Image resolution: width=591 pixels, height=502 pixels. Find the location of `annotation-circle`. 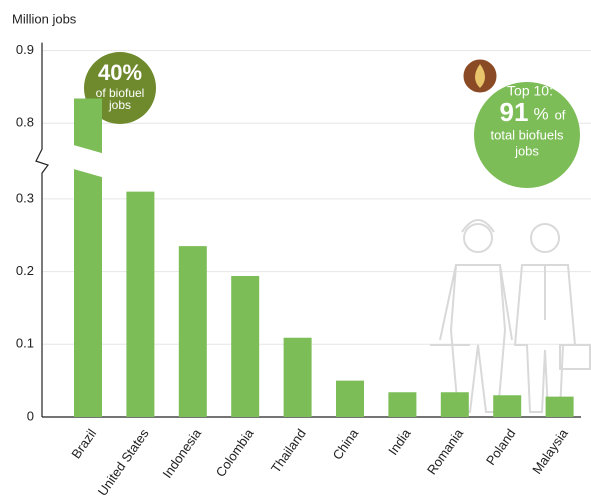

annotation-circle is located at coordinates (527, 135).